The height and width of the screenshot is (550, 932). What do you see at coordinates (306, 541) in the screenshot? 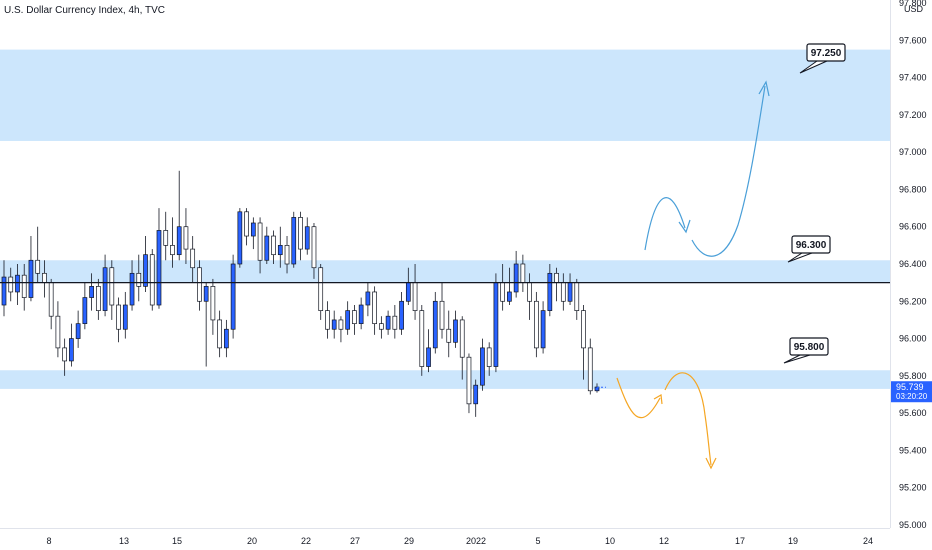
I see `x-tick-label: 22` at bounding box center [306, 541].